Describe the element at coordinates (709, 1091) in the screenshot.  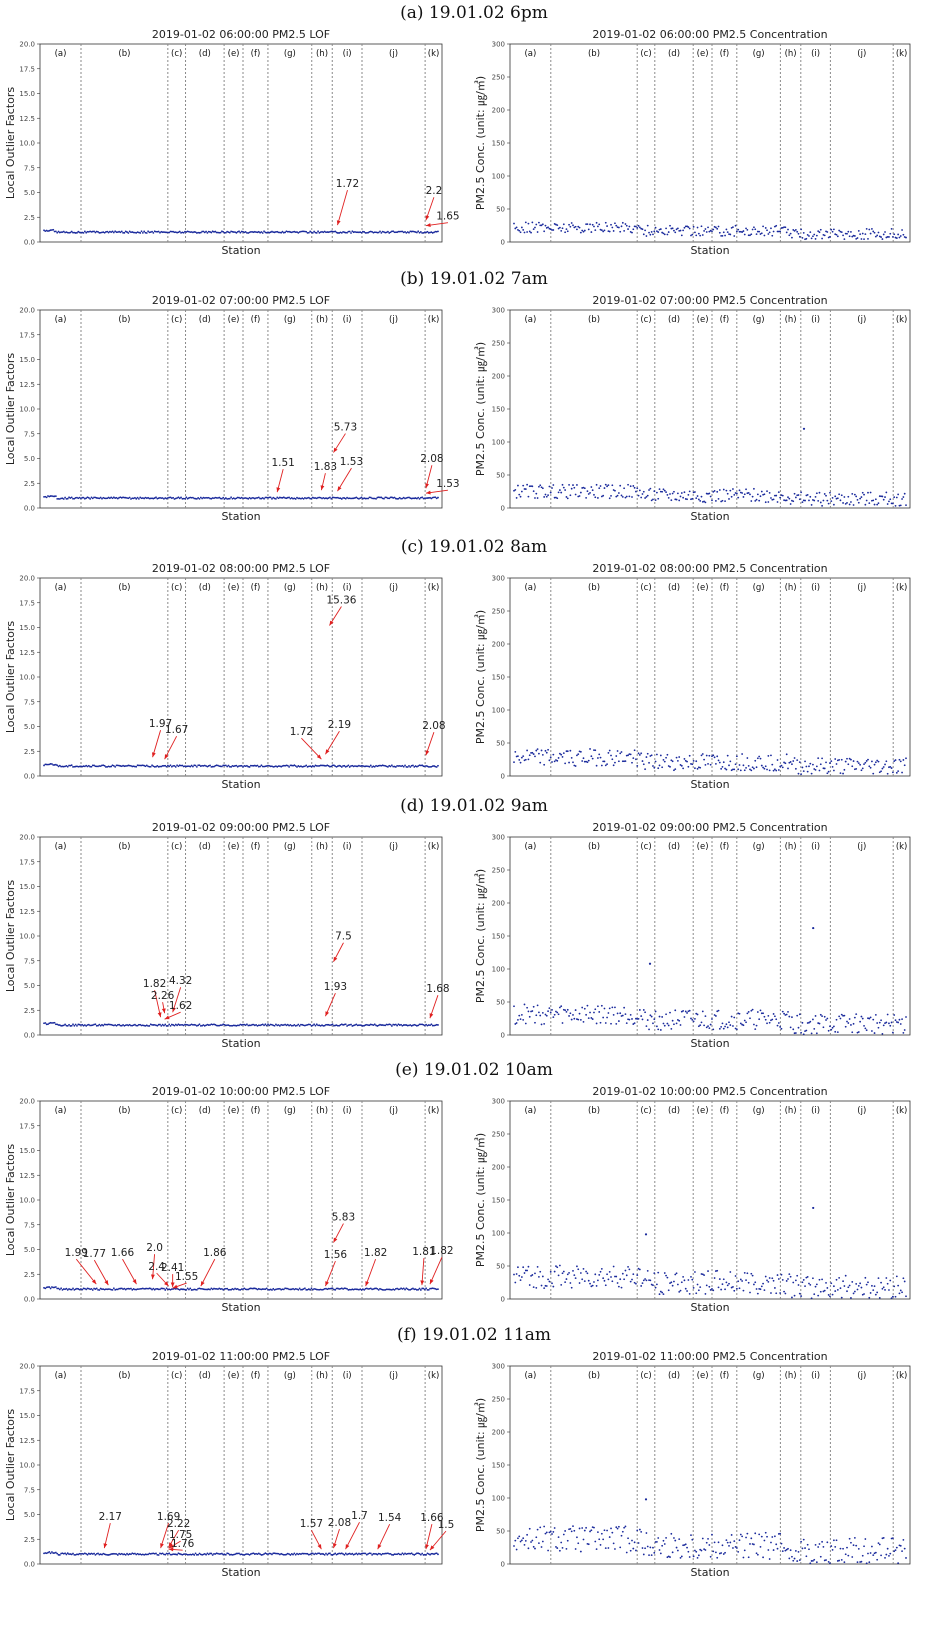
I see `panel-title: 2019-01-02 10:00:00 PM2.5 Concentration` at that location.